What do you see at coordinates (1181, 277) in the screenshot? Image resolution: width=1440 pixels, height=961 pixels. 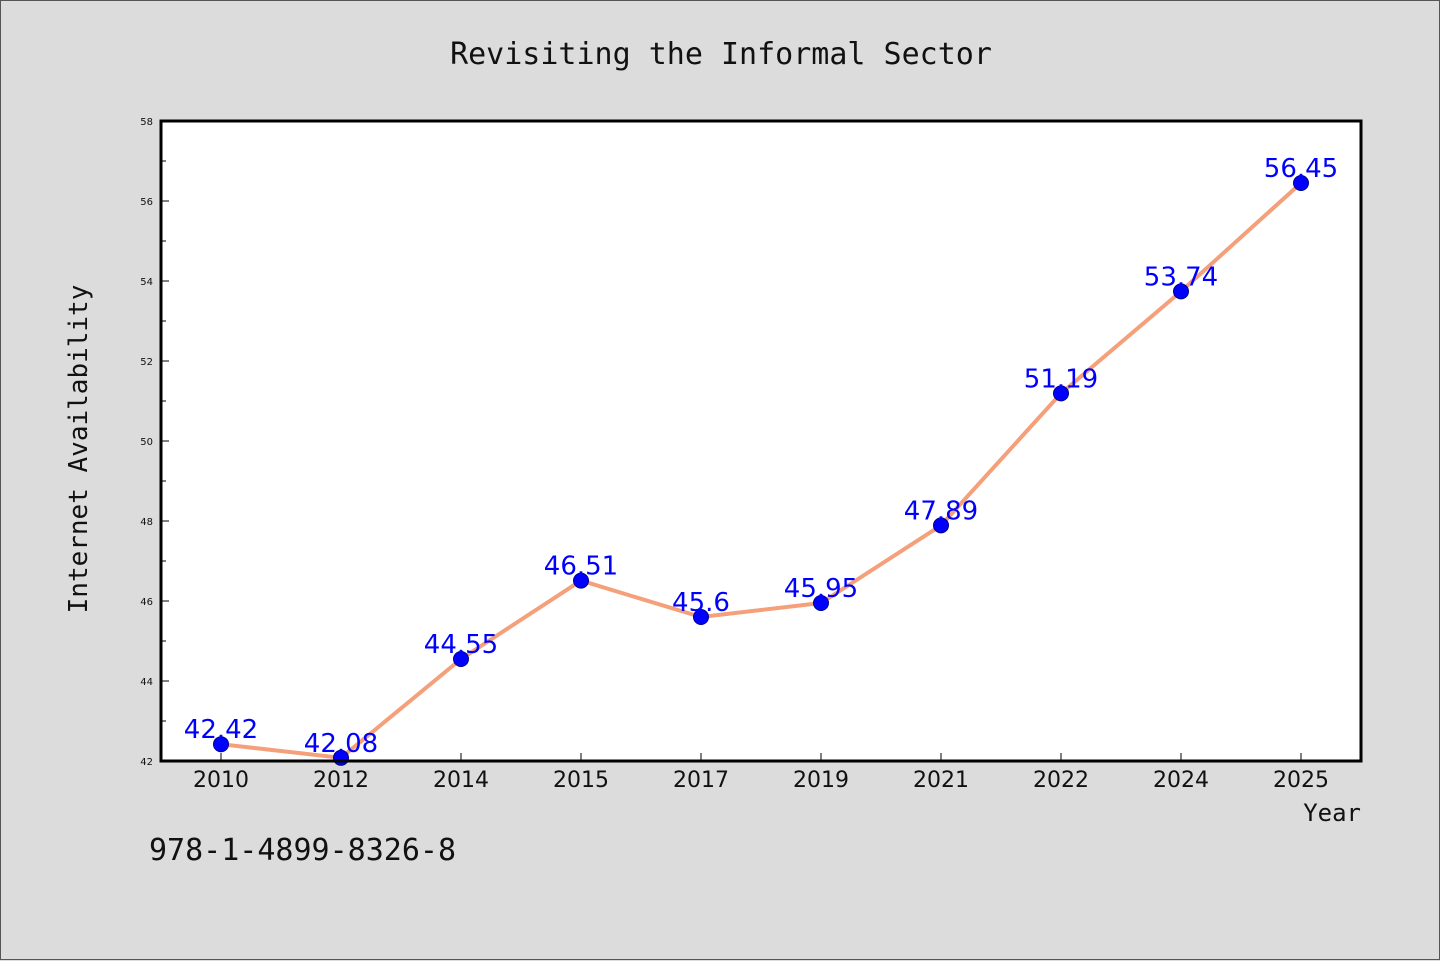 I see `data-label: 53.74` at bounding box center [1181, 277].